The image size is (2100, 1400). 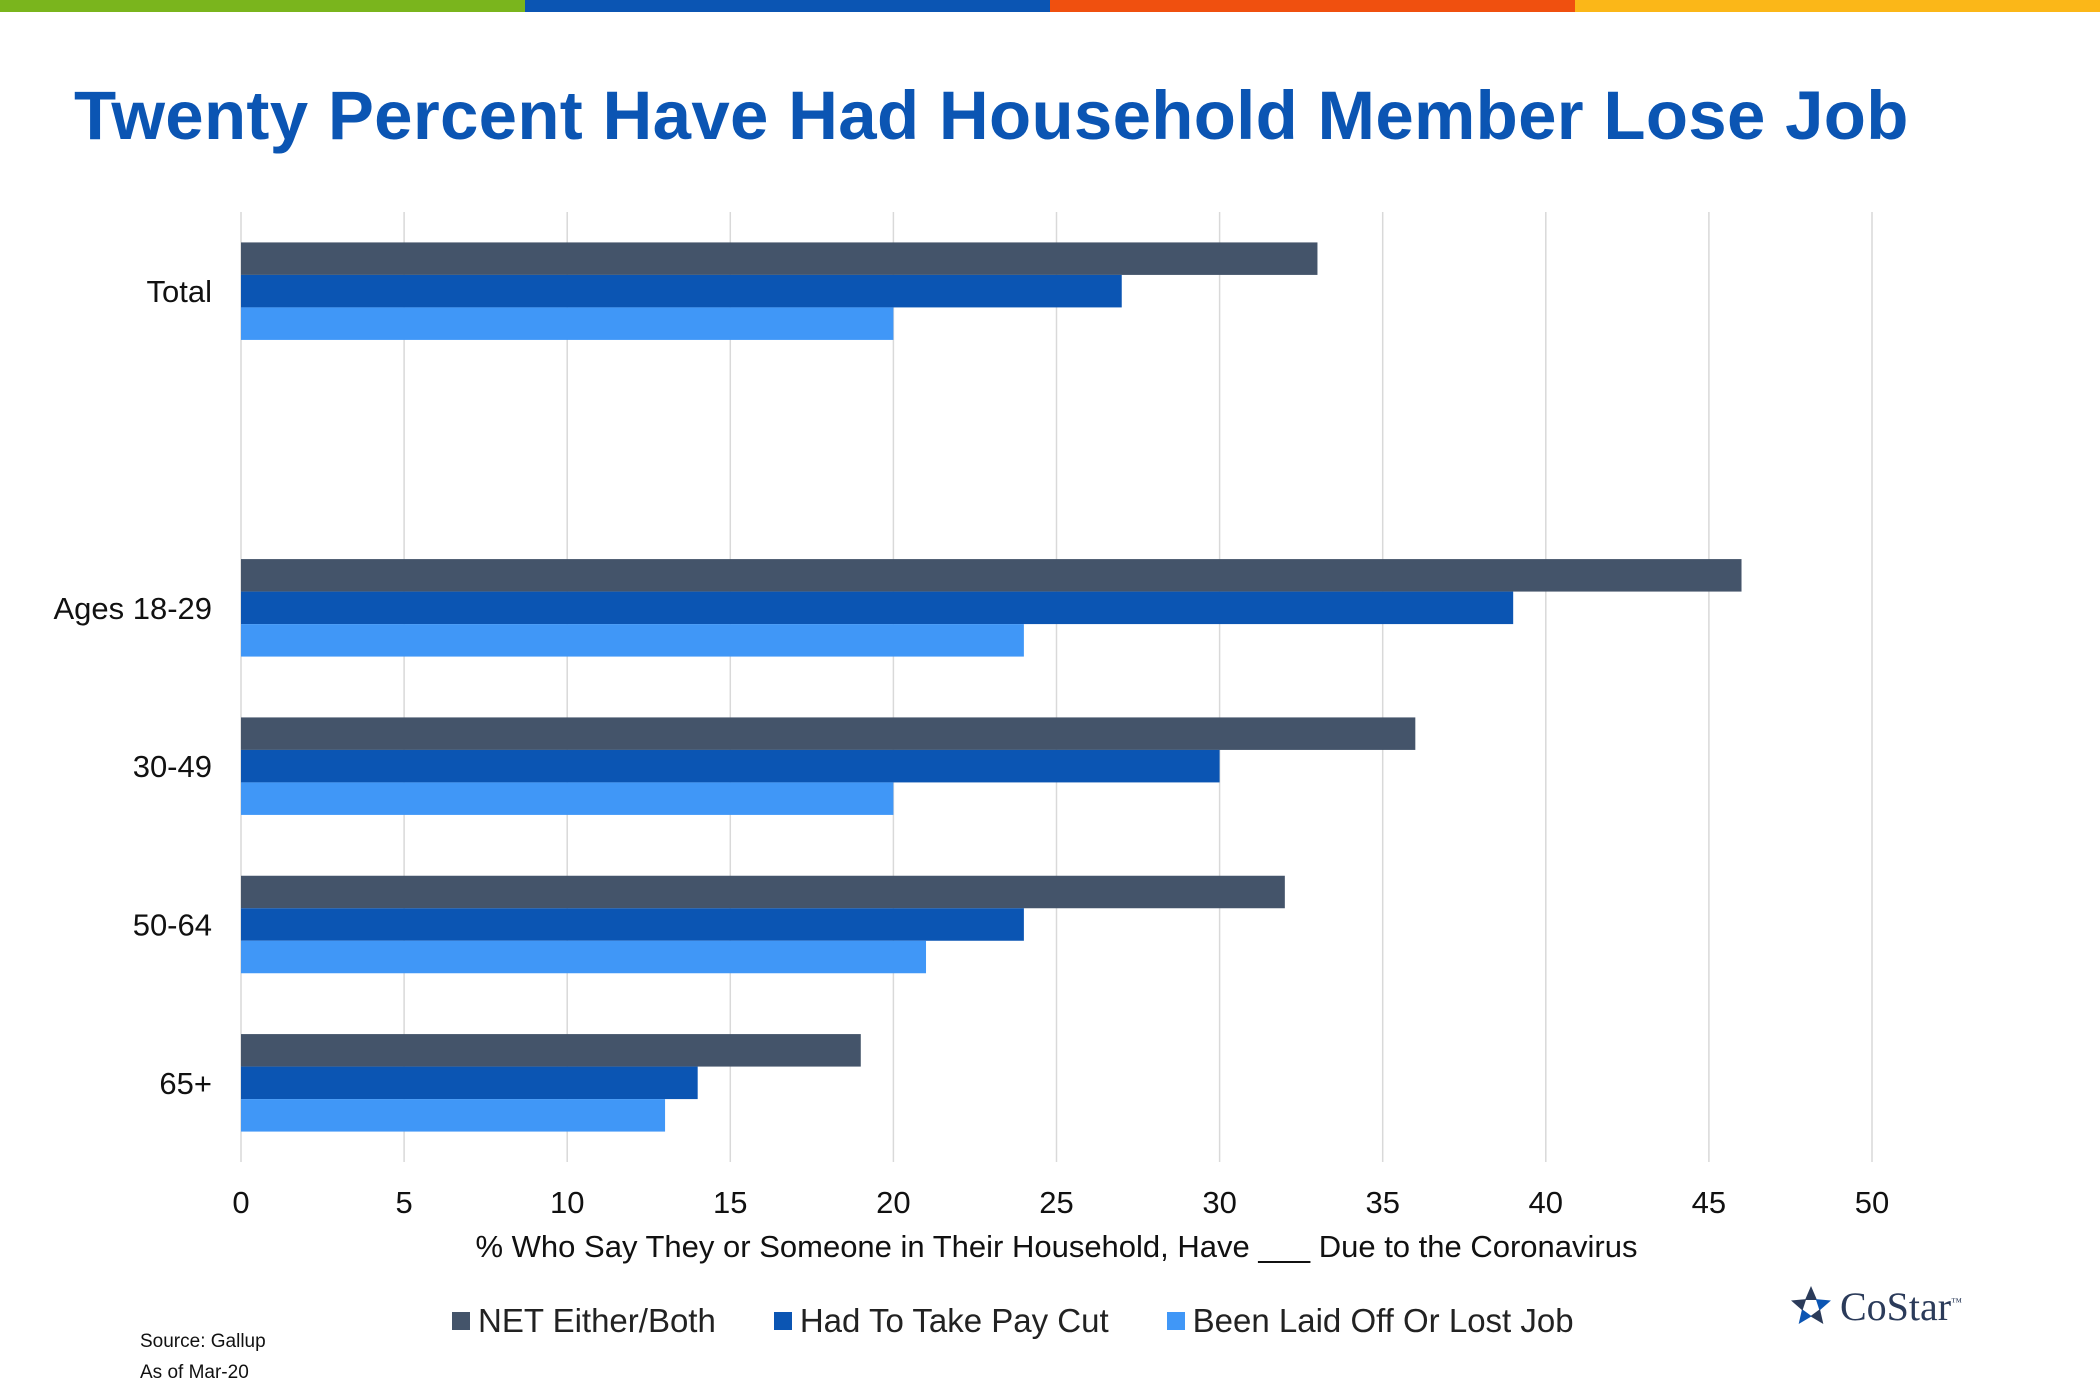 I want to click on top-bar-segment-blue, so click(x=787, y=6).